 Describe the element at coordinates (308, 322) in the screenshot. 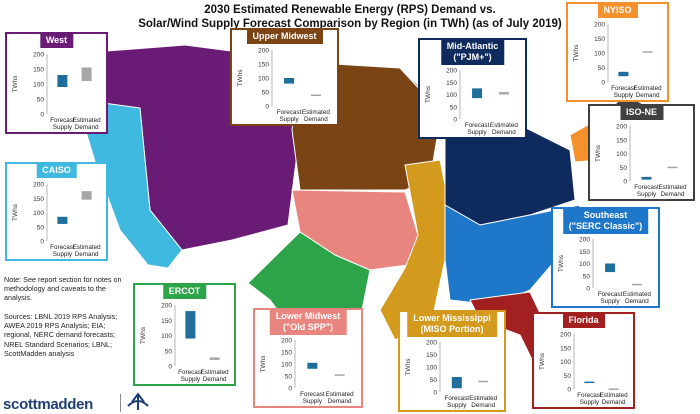

I see `panel-lower-midwest-title: Lower Midwest ("Old SPP")` at that location.